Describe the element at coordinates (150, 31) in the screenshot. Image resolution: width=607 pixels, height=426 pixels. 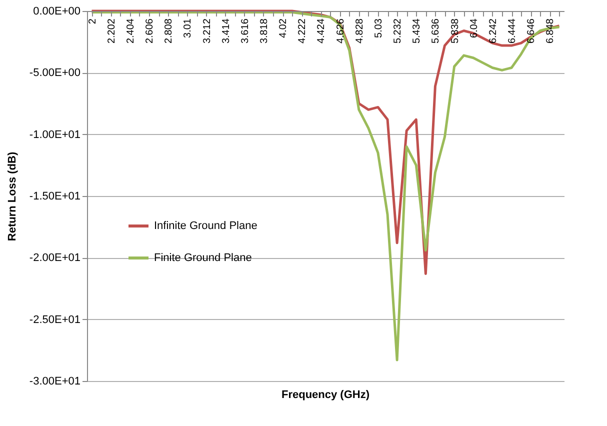
I see `x-tick-label: 2.606` at that location.